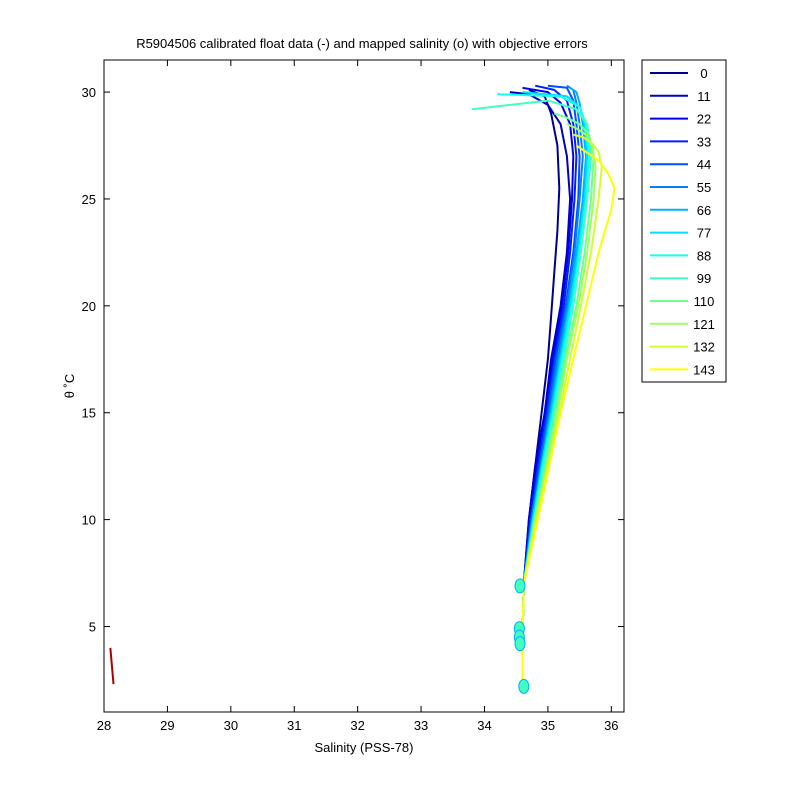  What do you see at coordinates (704, 119) in the screenshot?
I see `legend-label-22: 22` at bounding box center [704, 119].